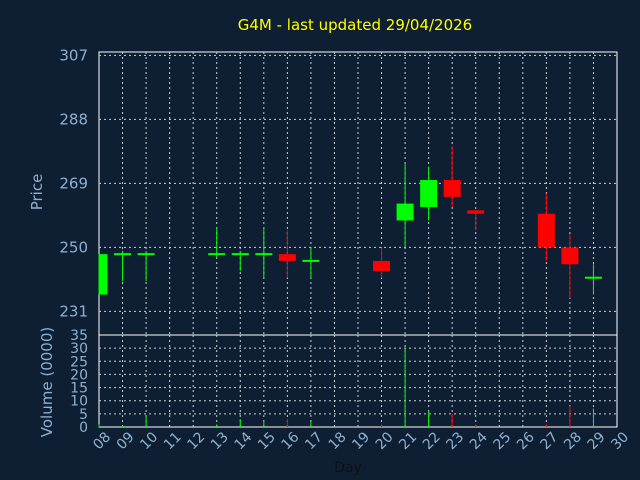  What do you see at coordinates (348, 468) in the screenshot?
I see `x-axis-label: Day` at bounding box center [348, 468].